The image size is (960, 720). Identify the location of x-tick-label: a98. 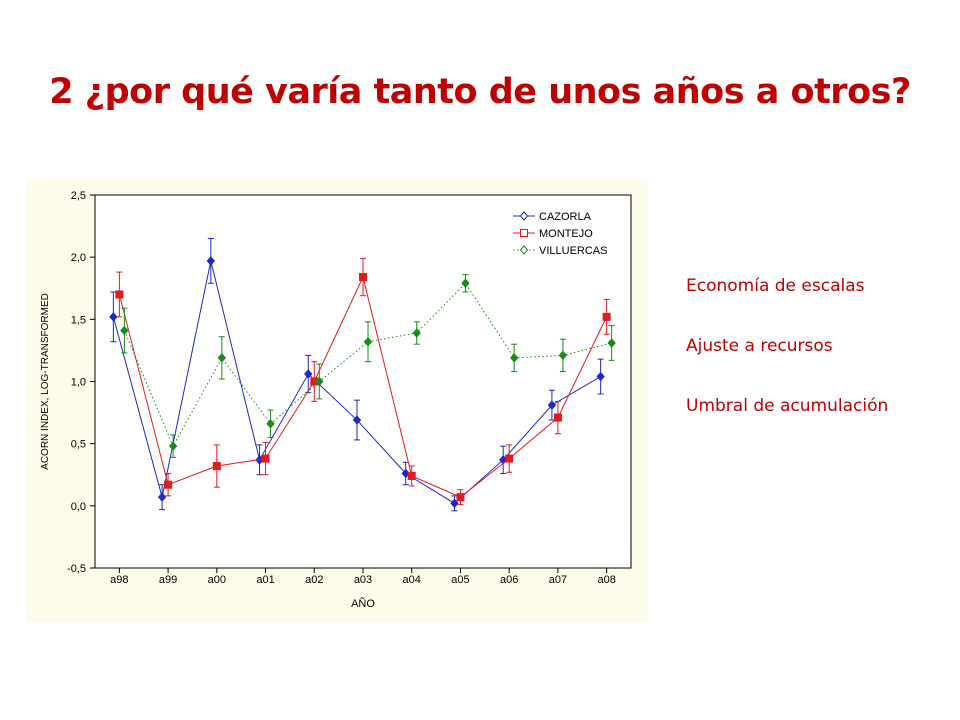
(119, 580).